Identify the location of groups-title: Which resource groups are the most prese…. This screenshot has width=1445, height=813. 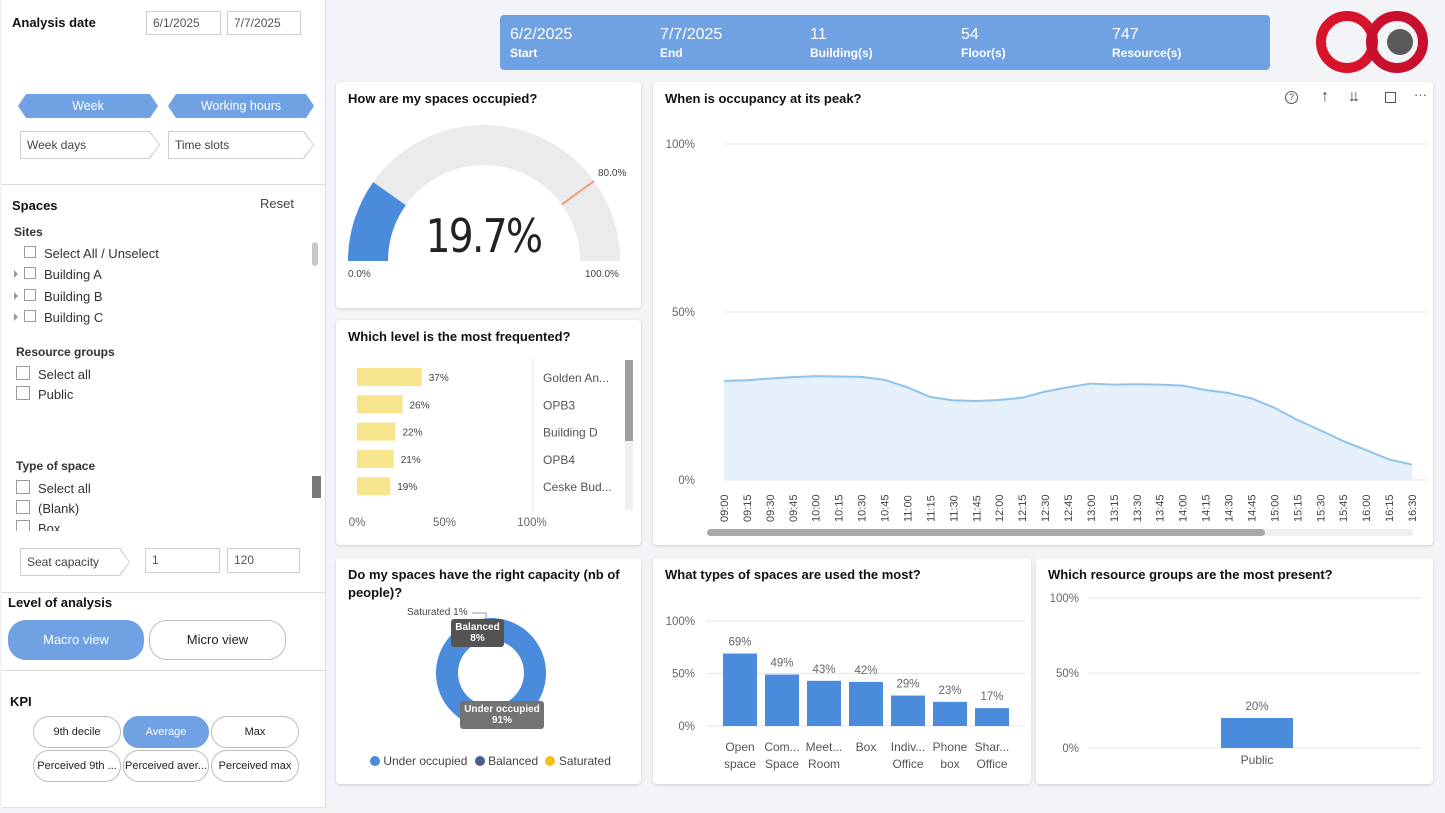
(1190, 574).